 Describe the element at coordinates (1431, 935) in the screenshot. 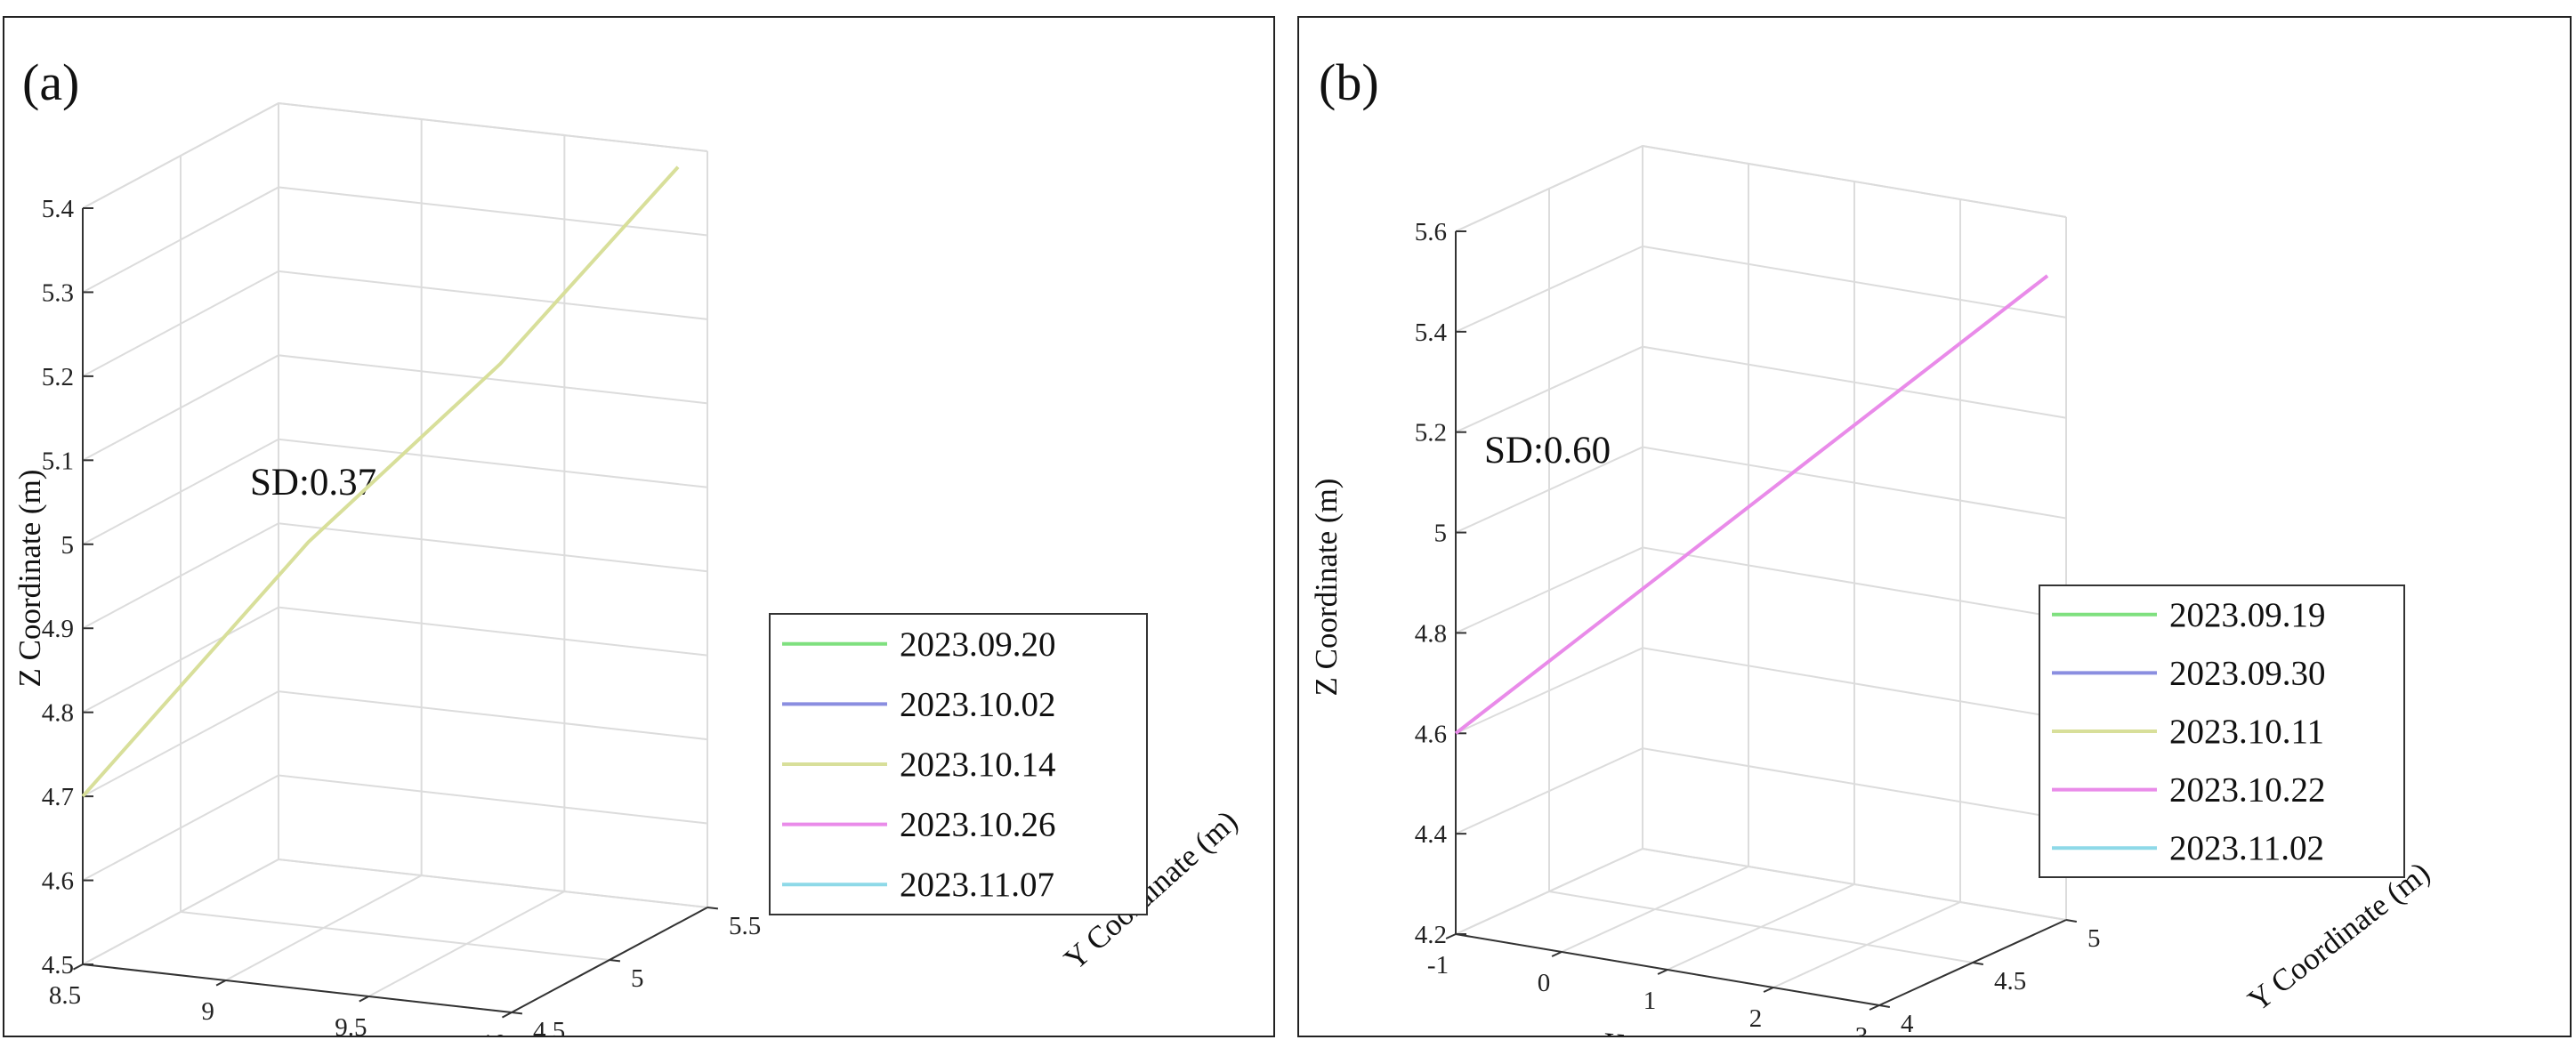

I see `z-tick-label-b-0: 4.2` at that location.